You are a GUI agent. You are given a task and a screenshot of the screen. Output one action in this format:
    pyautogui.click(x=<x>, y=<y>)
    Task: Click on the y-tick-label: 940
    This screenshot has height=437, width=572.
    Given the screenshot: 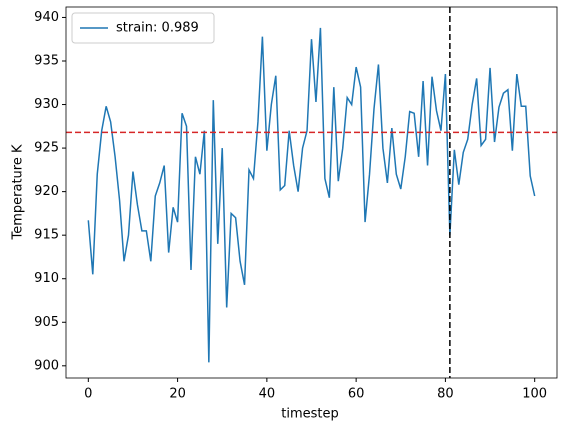 What is the action you would take?
    pyautogui.click(x=46, y=17)
    